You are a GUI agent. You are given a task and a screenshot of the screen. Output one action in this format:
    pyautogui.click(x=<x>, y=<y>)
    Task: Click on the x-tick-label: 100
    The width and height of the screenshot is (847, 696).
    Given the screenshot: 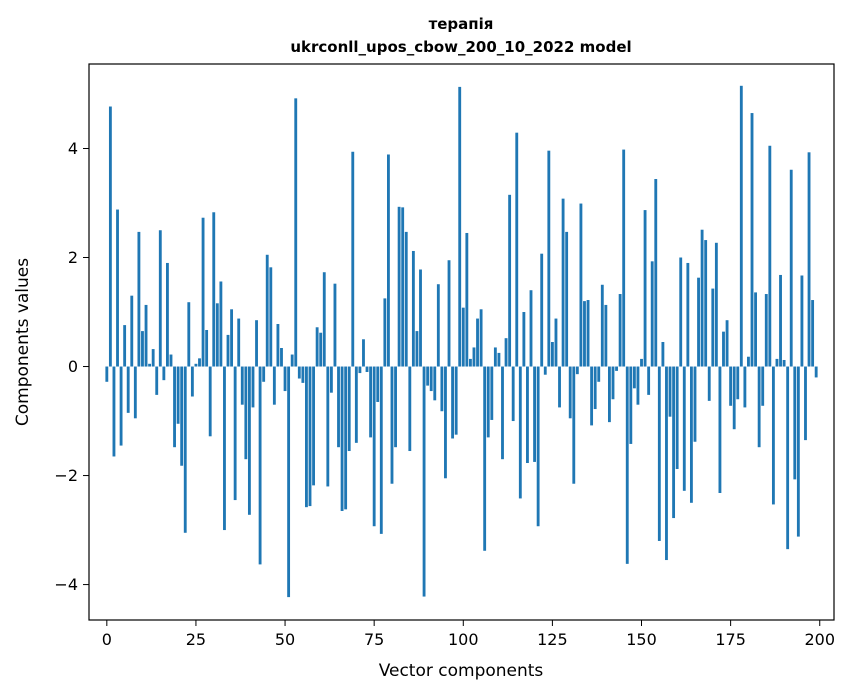 What is the action you would take?
    pyautogui.click(x=463, y=639)
    